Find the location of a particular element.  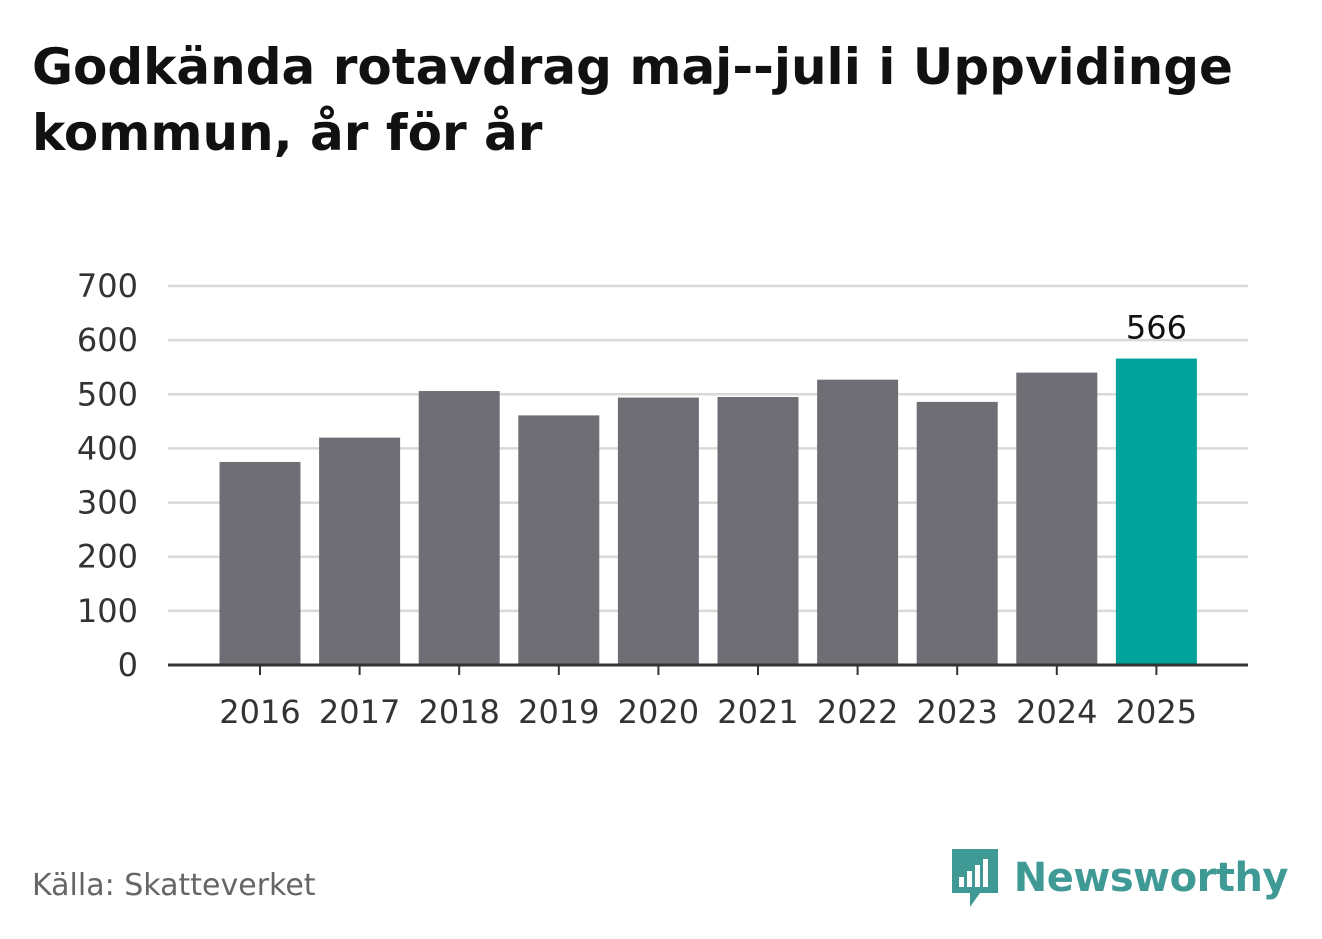

bar-2019 is located at coordinates (559, 540).